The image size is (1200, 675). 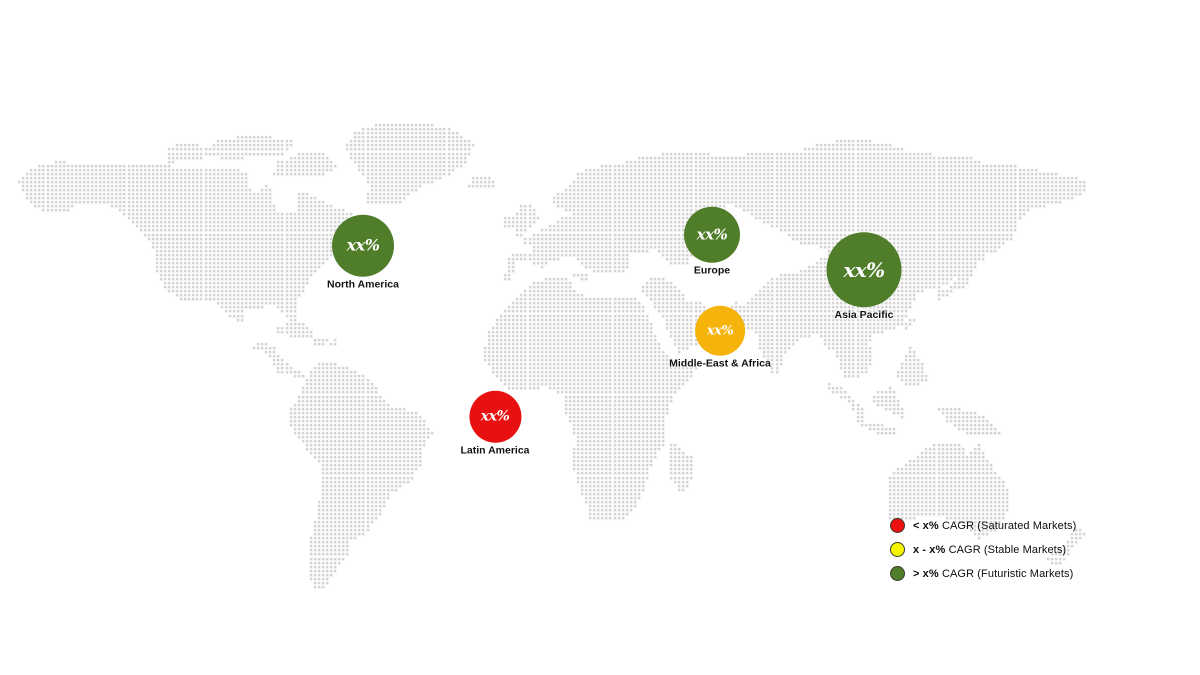 What do you see at coordinates (864, 315) in the screenshot?
I see `region-label: Asia Pacific` at bounding box center [864, 315].